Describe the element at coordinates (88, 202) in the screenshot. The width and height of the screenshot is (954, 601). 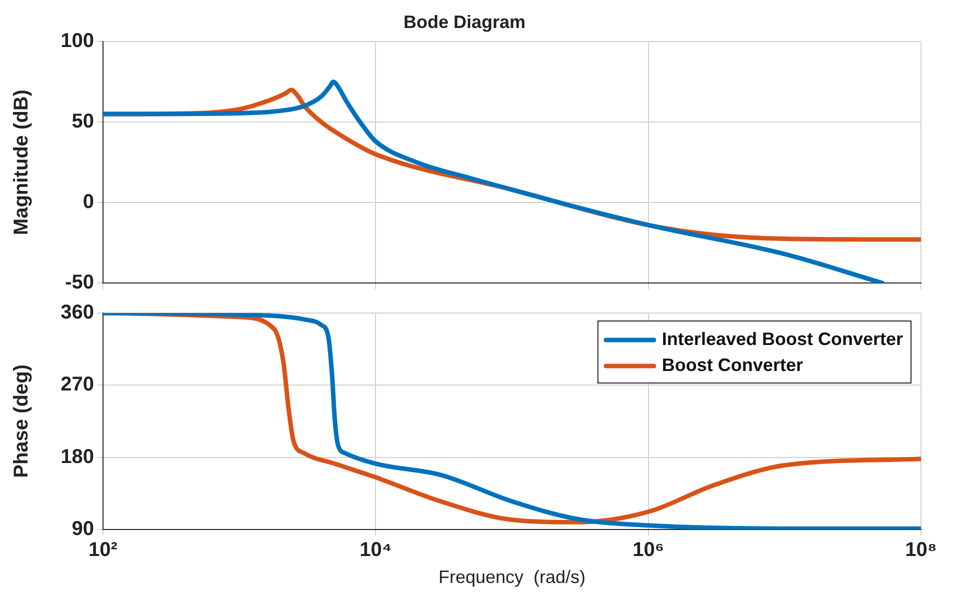
I see `y-tick-label: 0` at that location.